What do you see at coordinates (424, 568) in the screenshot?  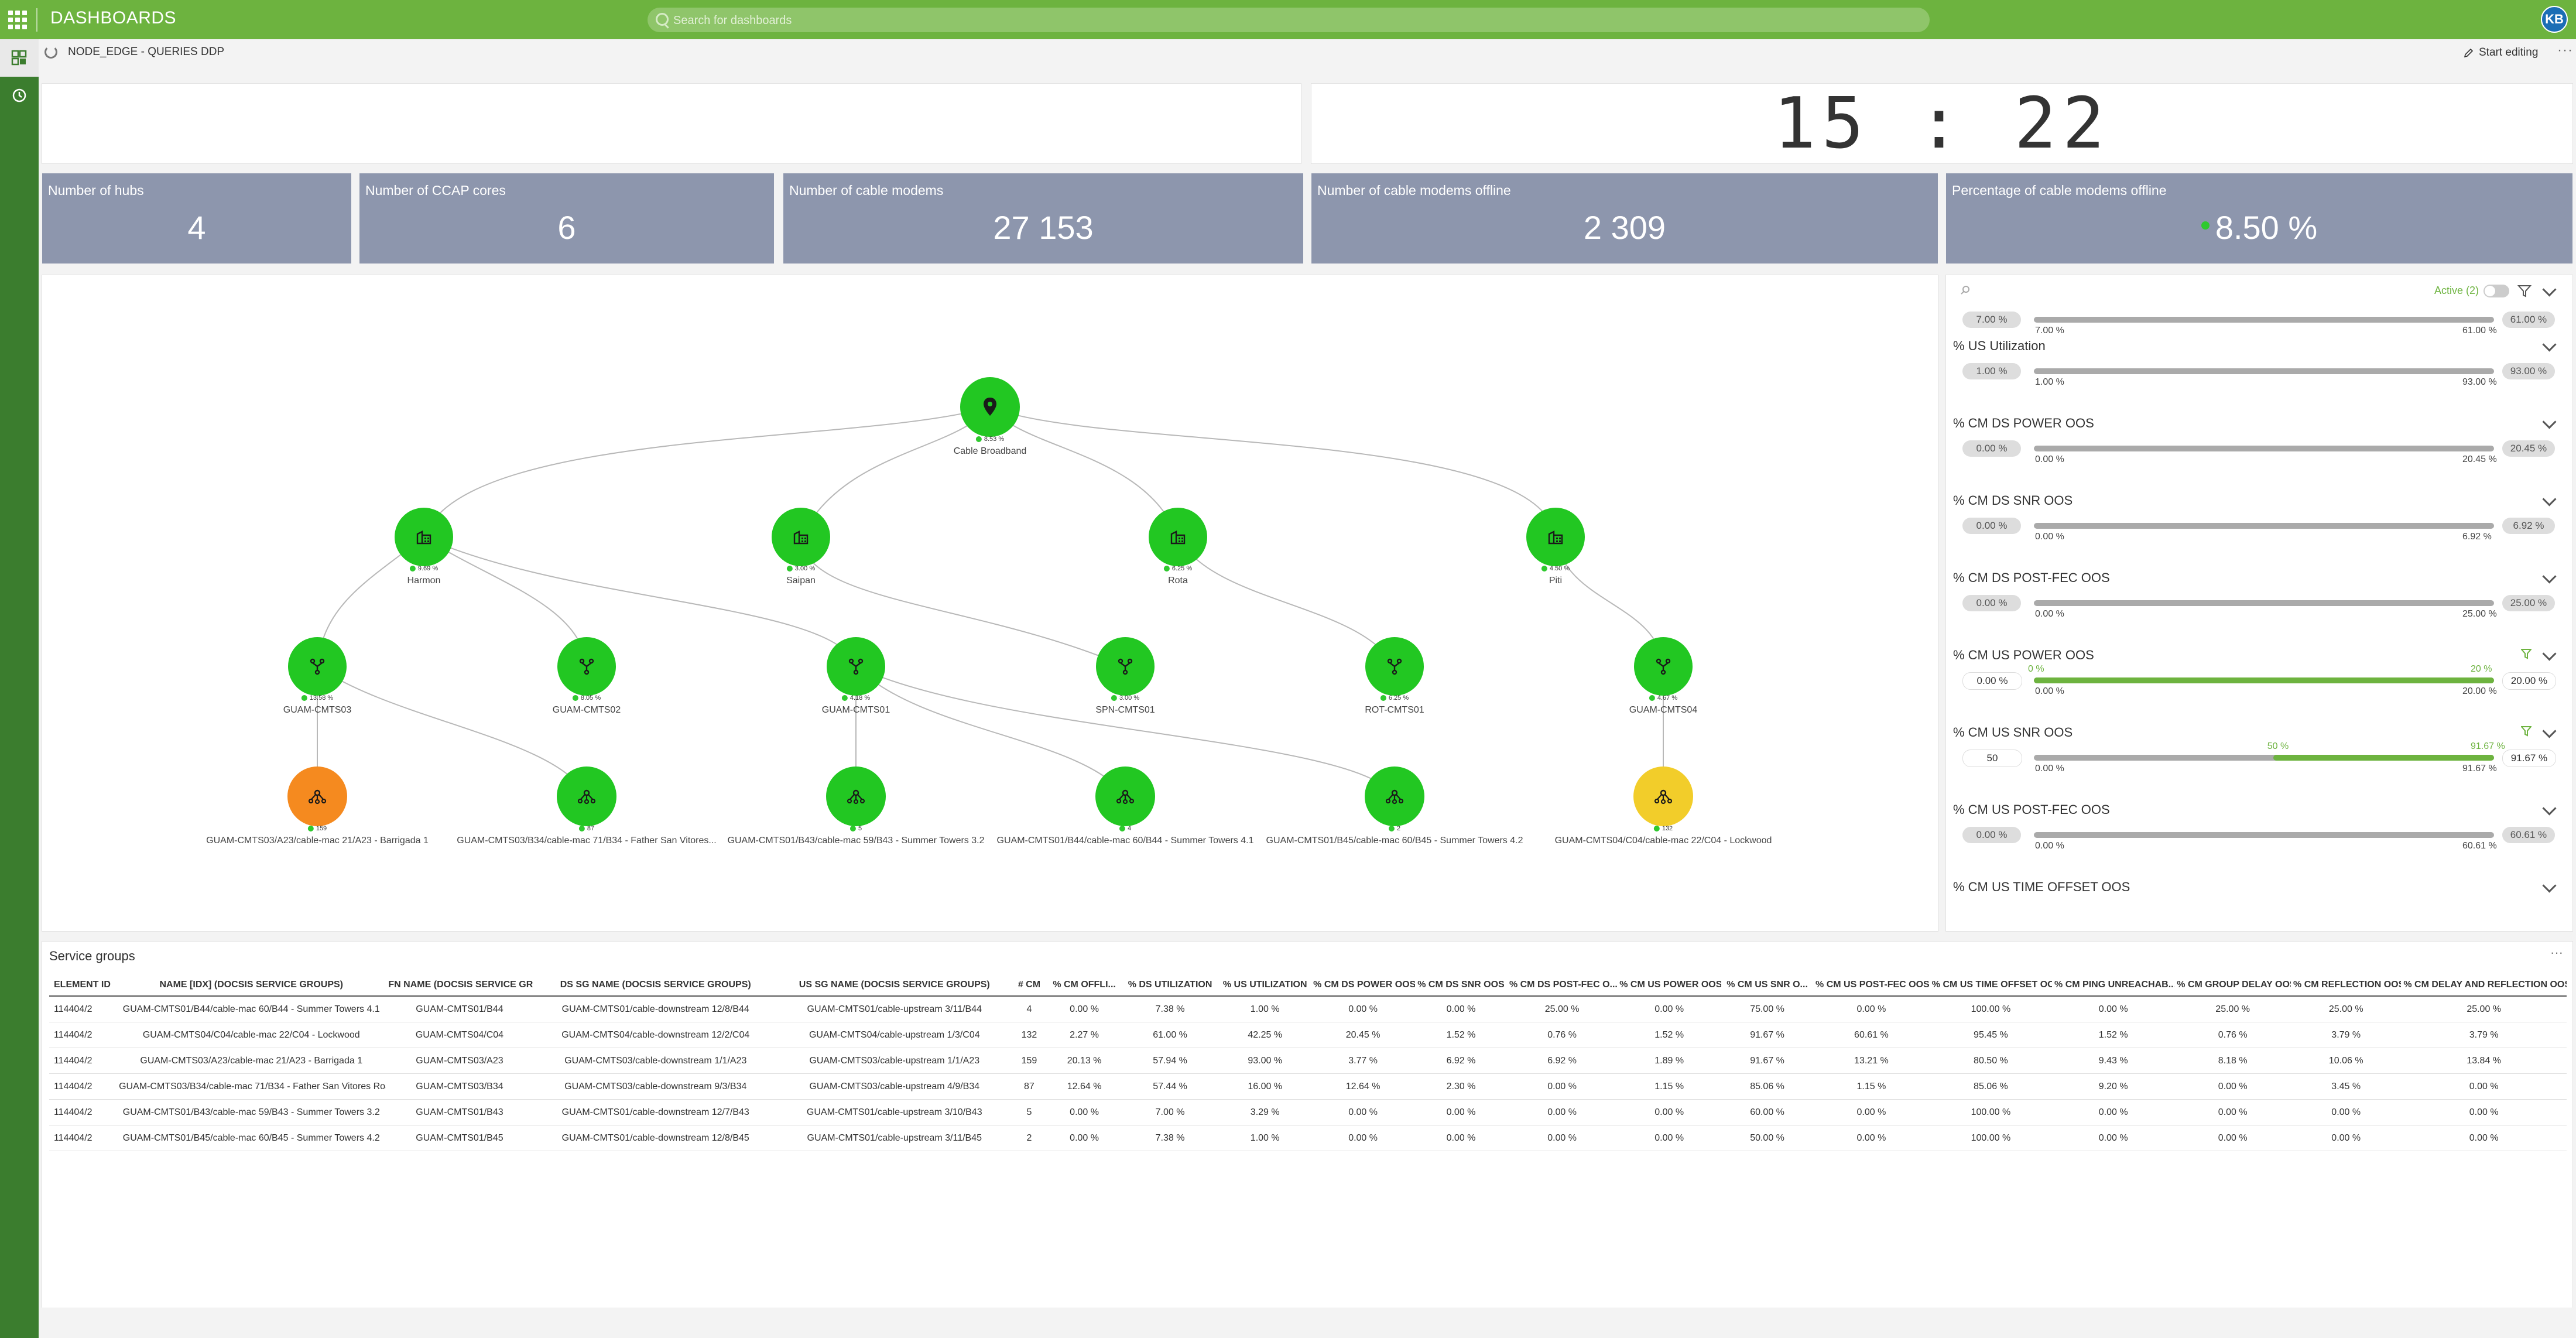 I see `node-pct: 9.69 %` at bounding box center [424, 568].